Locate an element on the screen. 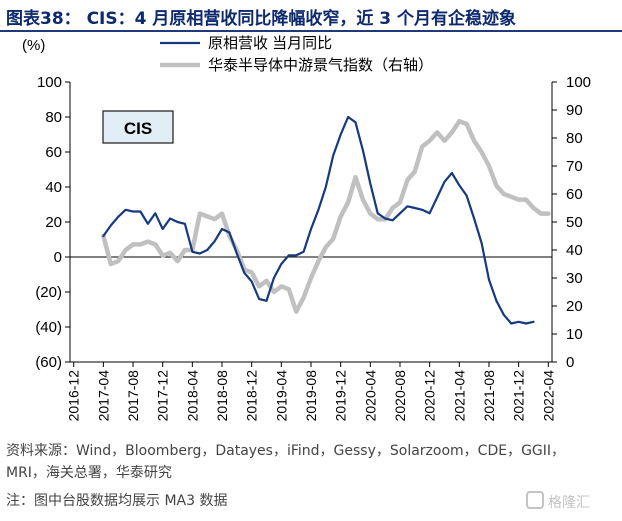  footnote: 注：图中台股数据均展示 MA3 数据 is located at coordinates (117, 501).